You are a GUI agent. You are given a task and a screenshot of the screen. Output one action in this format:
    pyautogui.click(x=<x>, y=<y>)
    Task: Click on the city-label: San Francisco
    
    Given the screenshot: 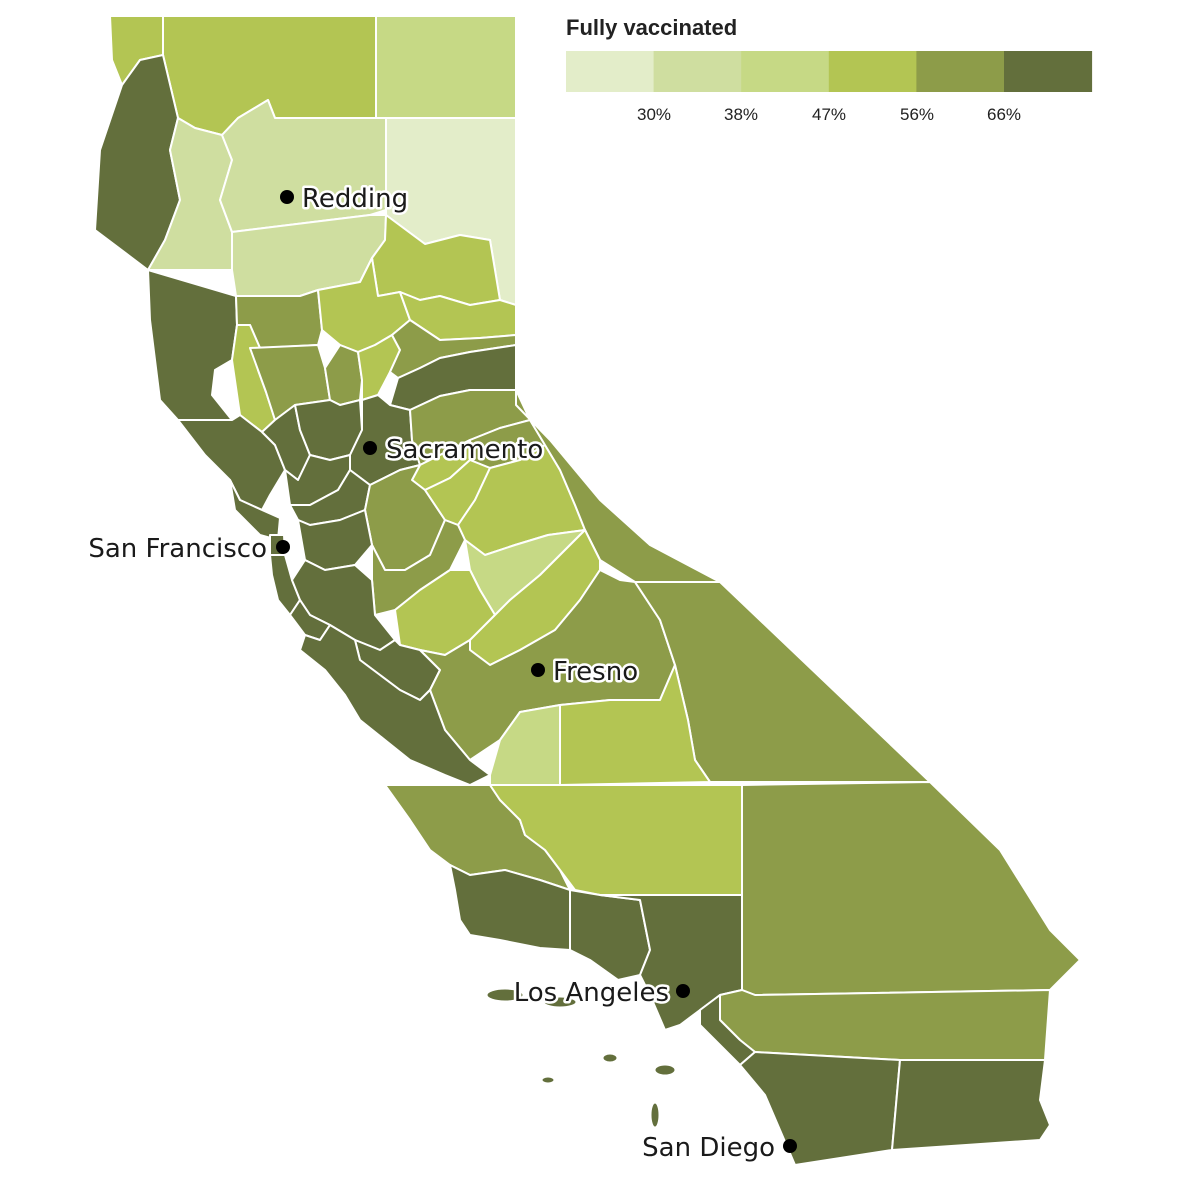 What is the action you would take?
    pyautogui.click(x=177, y=549)
    